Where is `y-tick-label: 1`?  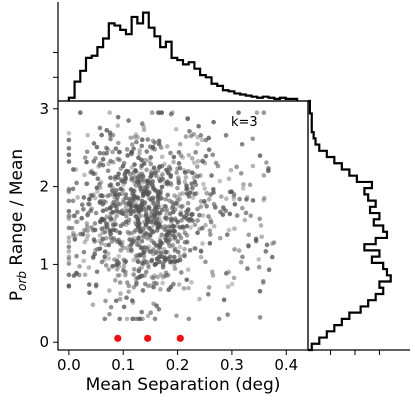
y-tick-label: 1 is located at coordinates (44, 264).